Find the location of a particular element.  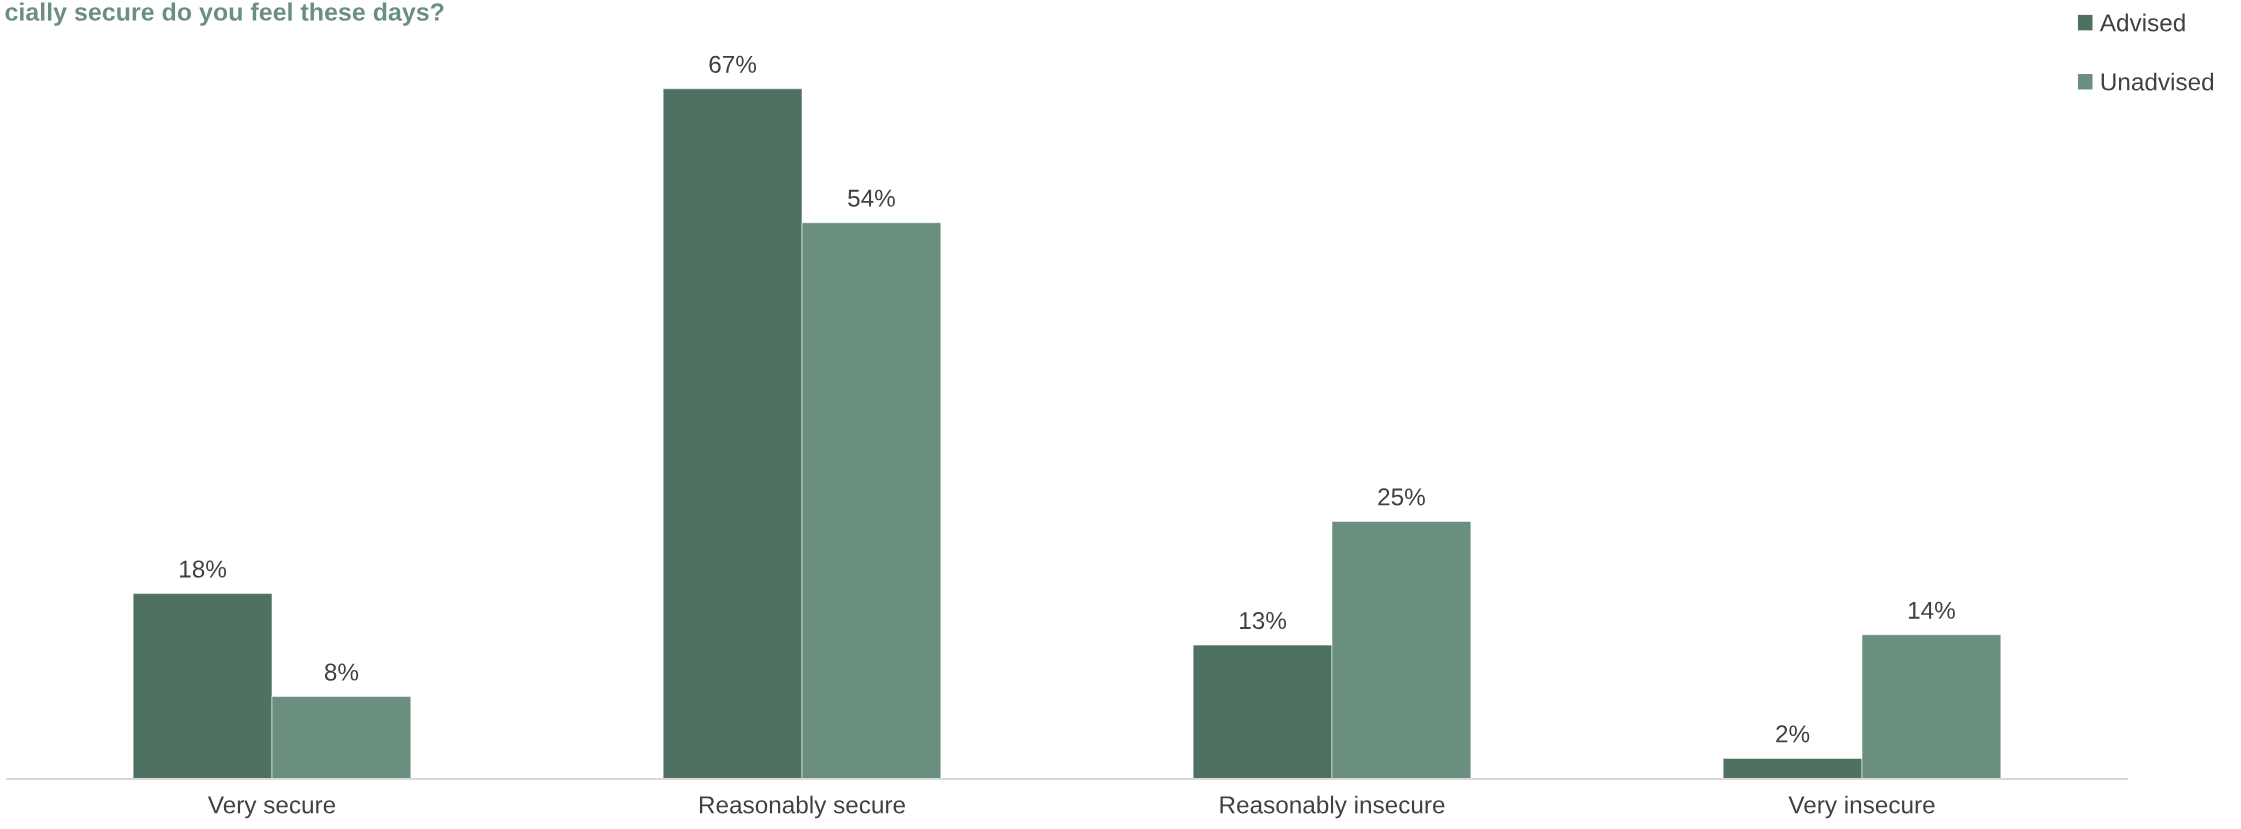

chart-title: cially secure do you feel these days? is located at coordinates (224, 14).